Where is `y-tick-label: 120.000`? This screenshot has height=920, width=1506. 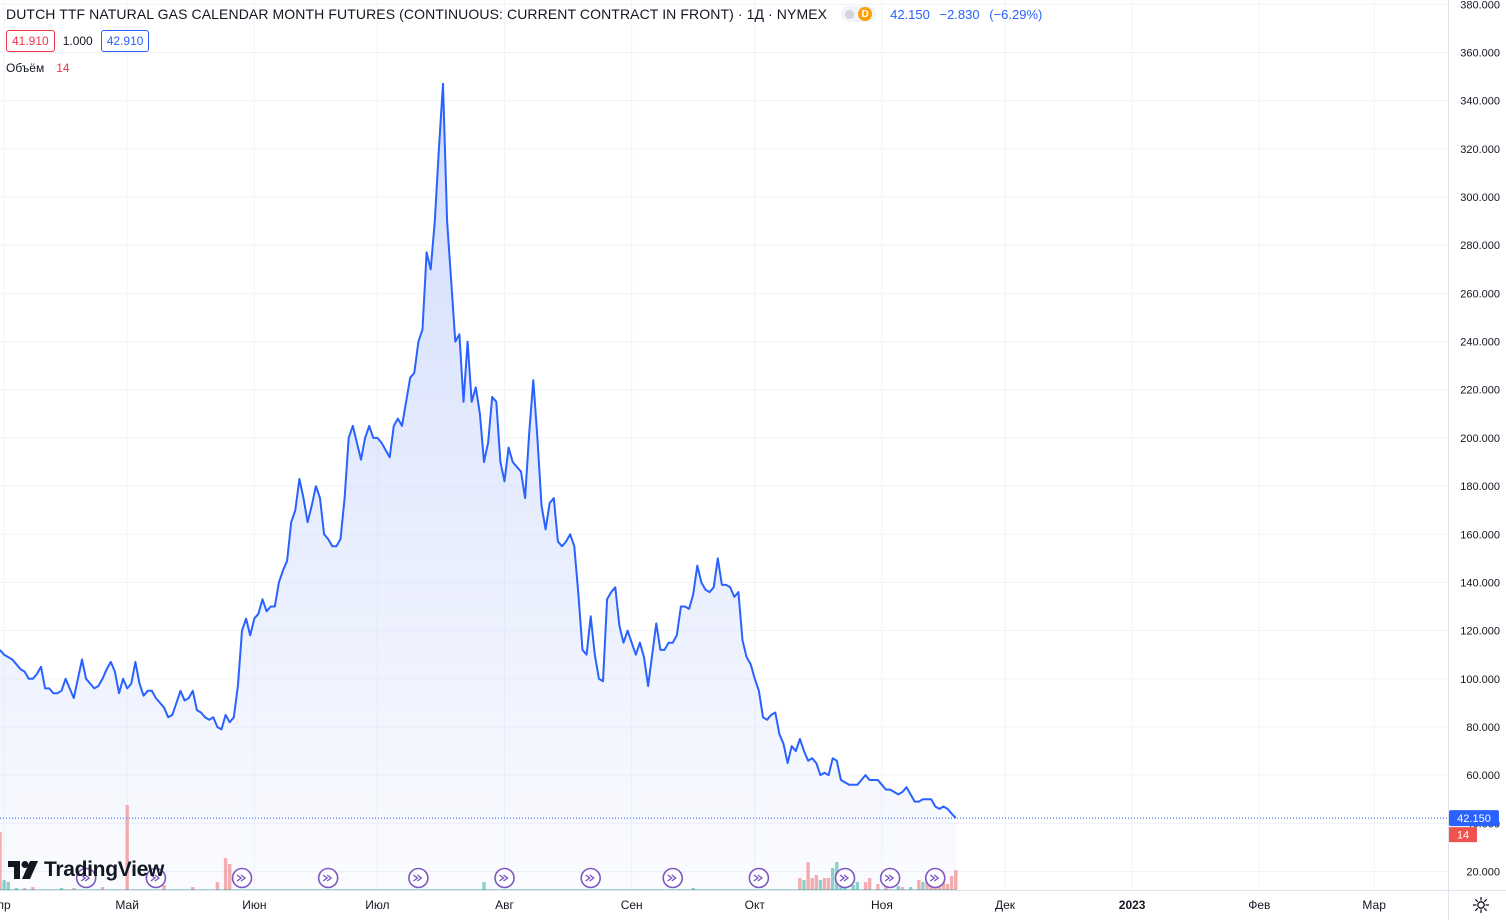
y-tick-label: 120.000 is located at coordinates (1480, 632).